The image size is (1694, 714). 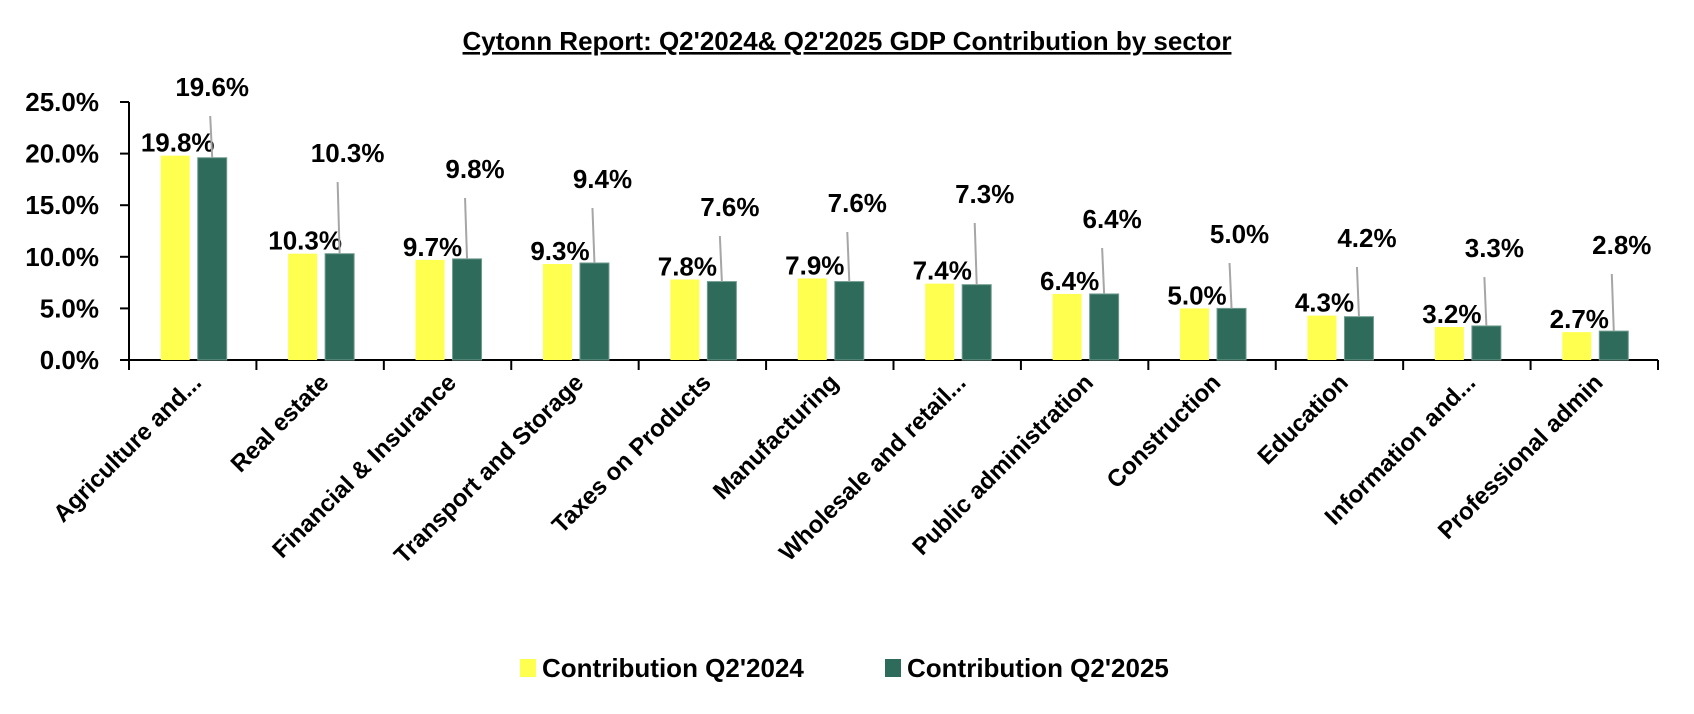 I want to click on y-tick-label: 10.0%, so click(x=62, y=257).